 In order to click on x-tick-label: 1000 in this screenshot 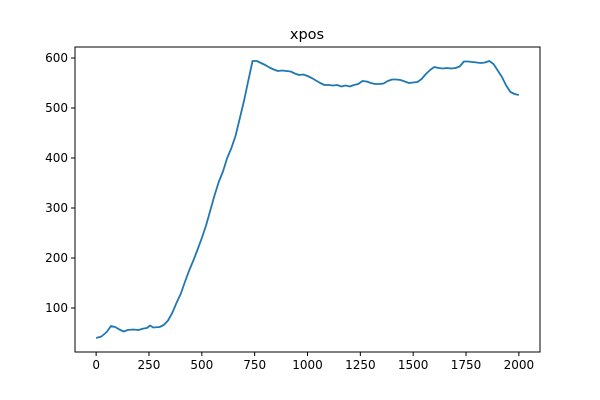, I will do `click(307, 365)`.